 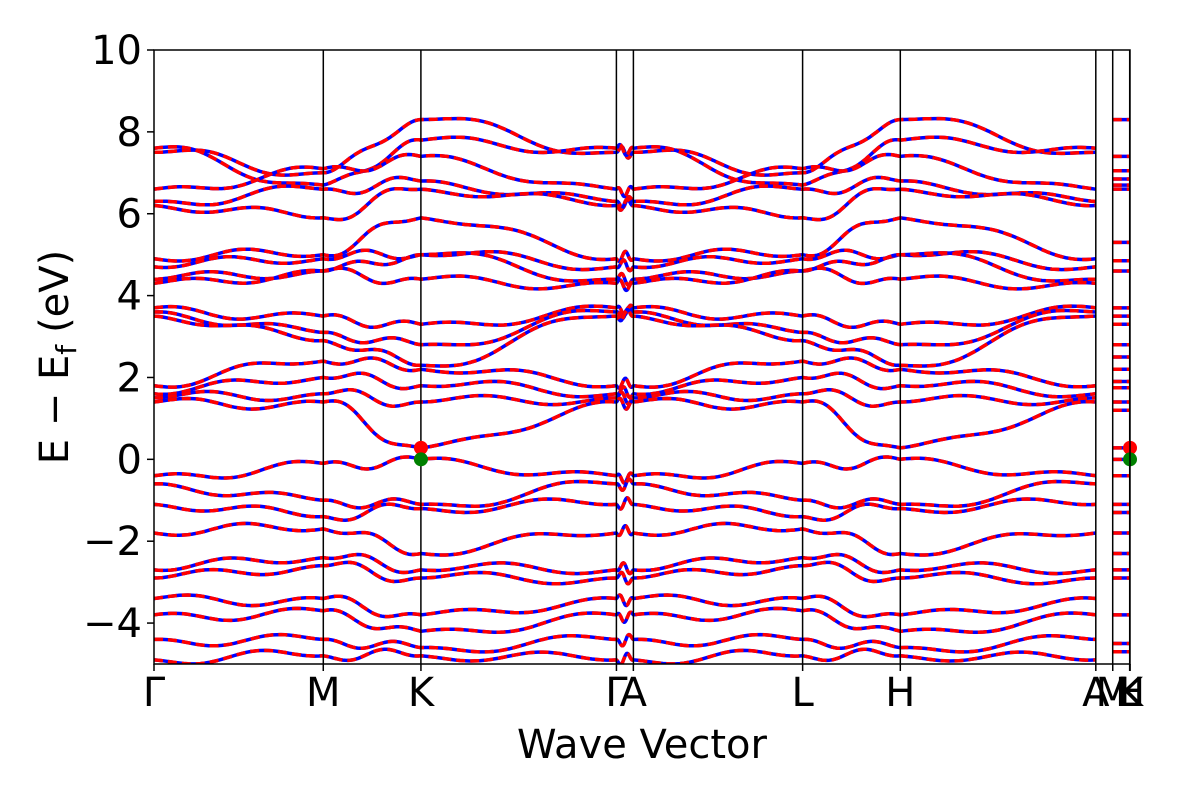 I want to click on x-tick-label-11: K, so click(x=1131, y=693).